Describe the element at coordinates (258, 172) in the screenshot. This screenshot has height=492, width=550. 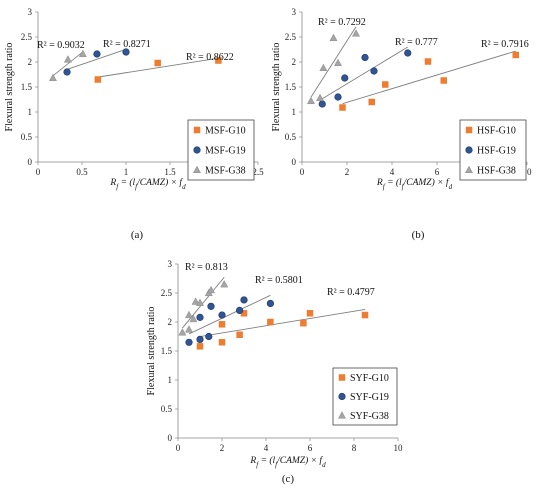
I see `x-tick-label: 2.5` at that location.